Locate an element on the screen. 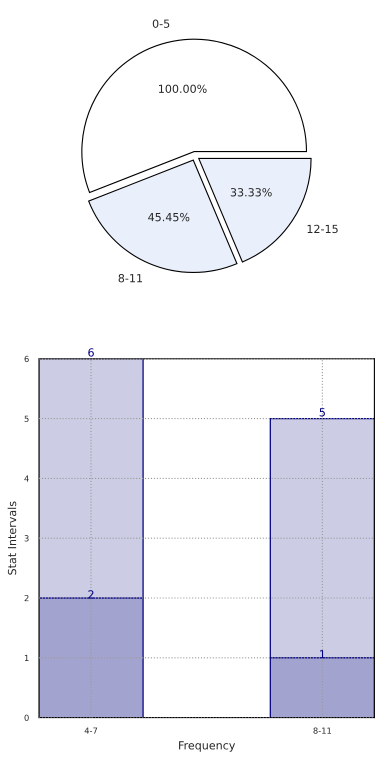 The height and width of the screenshot is (780, 390). y-tick-label: 0 is located at coordinates (26, 717).